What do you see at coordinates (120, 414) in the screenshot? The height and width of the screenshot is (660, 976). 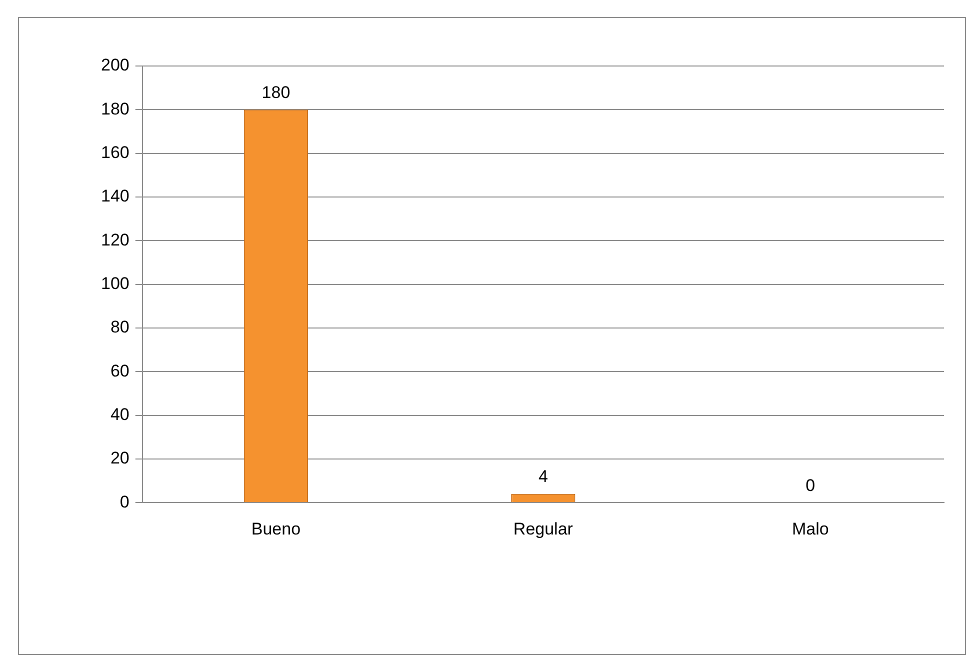 I see `y-tick-label: 40` at bounding box center [120, 414].